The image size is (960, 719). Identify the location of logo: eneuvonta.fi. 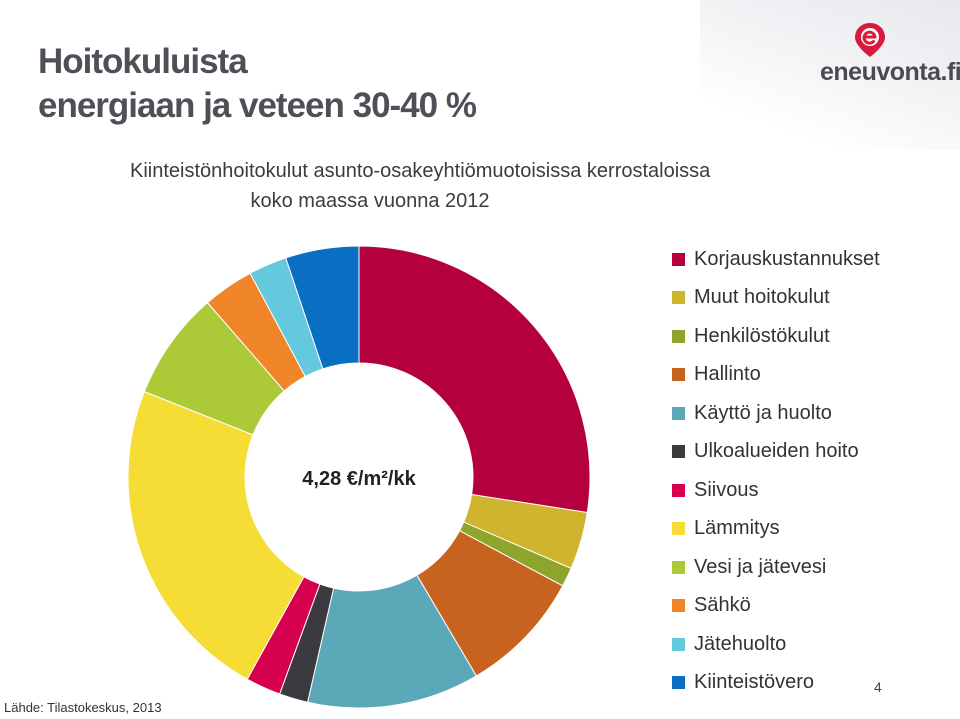
(890, 55).